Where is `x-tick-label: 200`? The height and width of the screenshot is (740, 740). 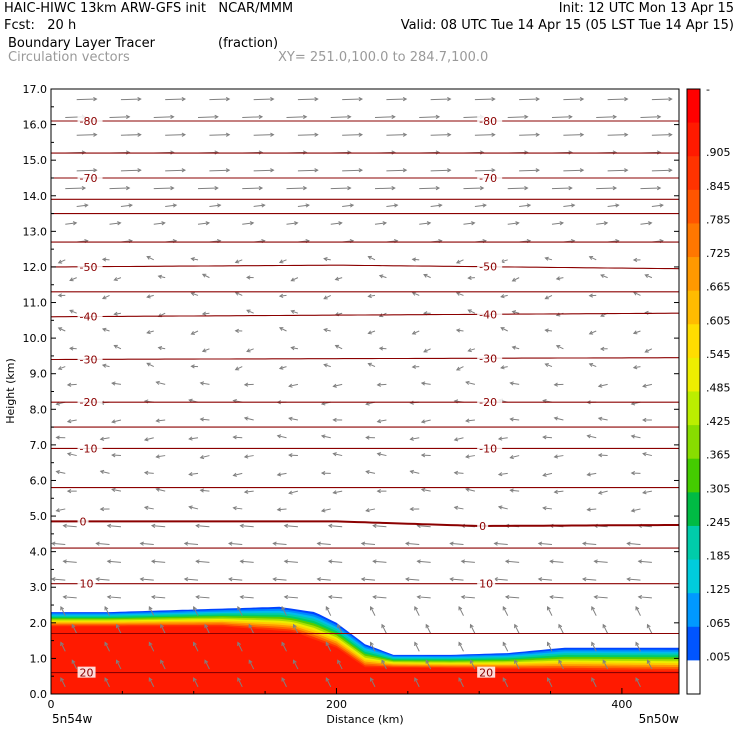 x-tick-label: 200 is located at coordinates (336, 704).